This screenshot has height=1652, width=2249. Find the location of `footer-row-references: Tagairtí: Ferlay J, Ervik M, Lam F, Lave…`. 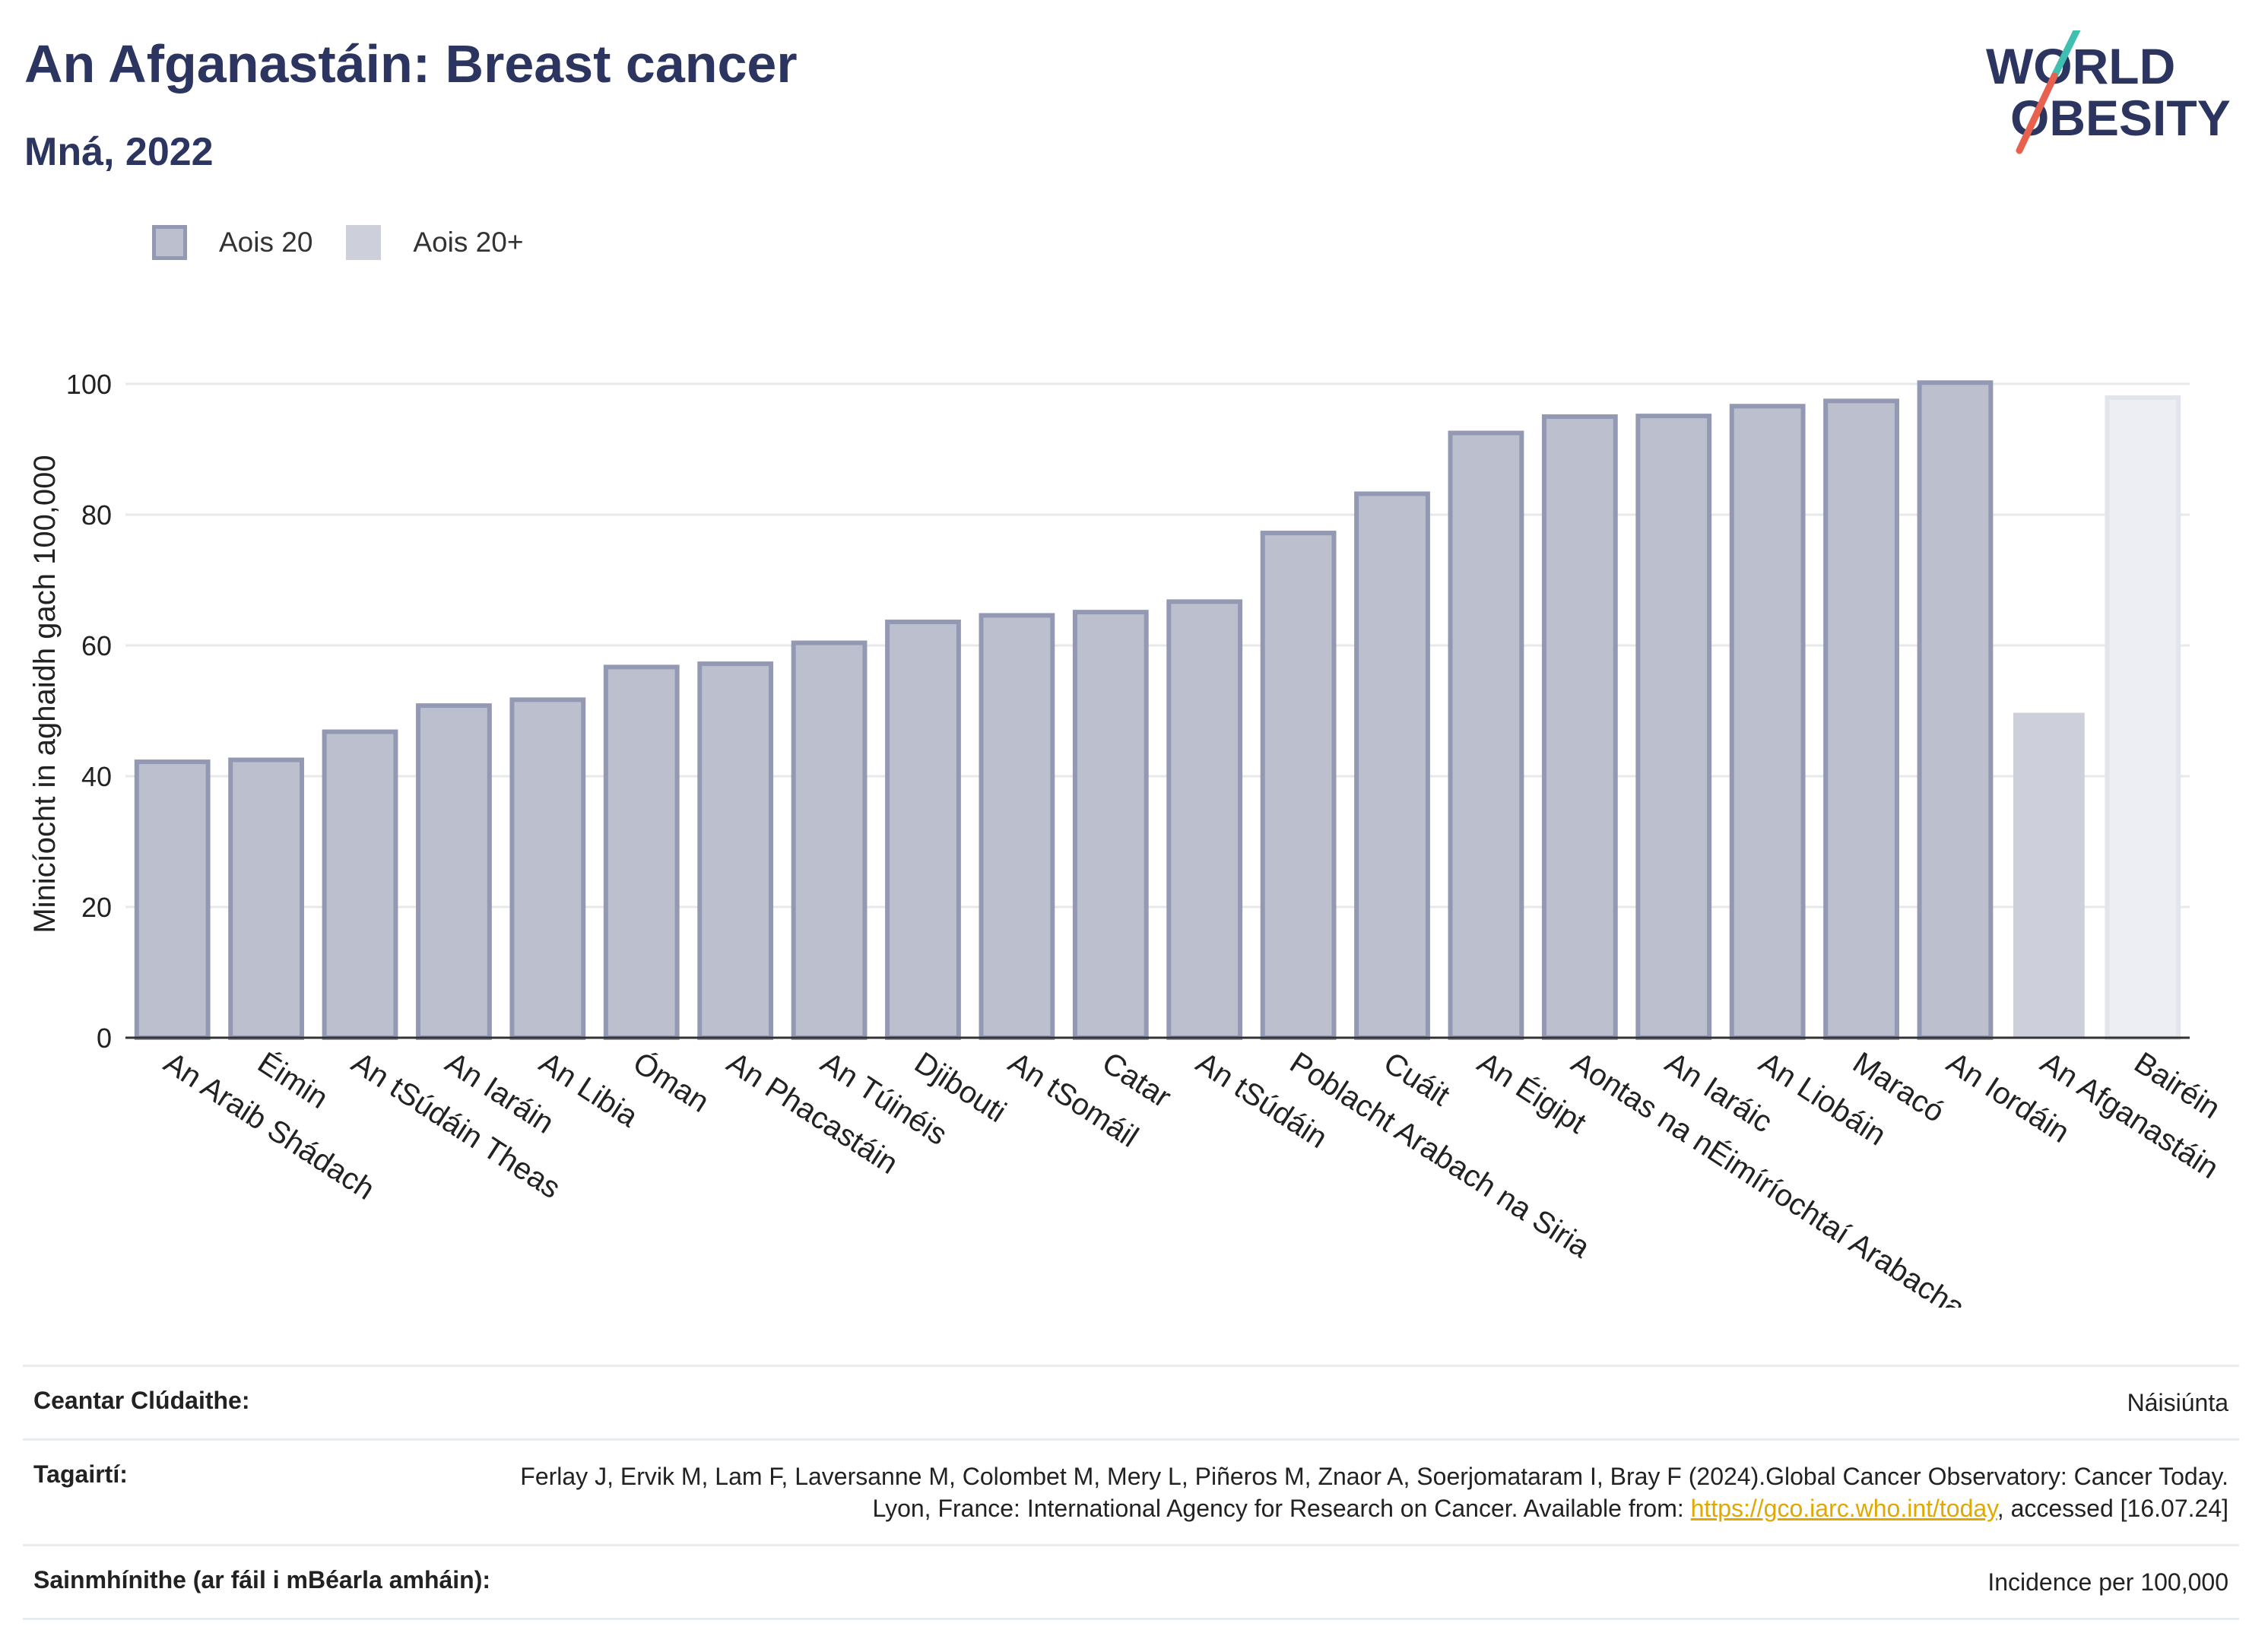

footer-row-references: Tagairtí: Ferlay J, Ervik M, Lam F, Lave… is located at coordinates (1131, 1491).